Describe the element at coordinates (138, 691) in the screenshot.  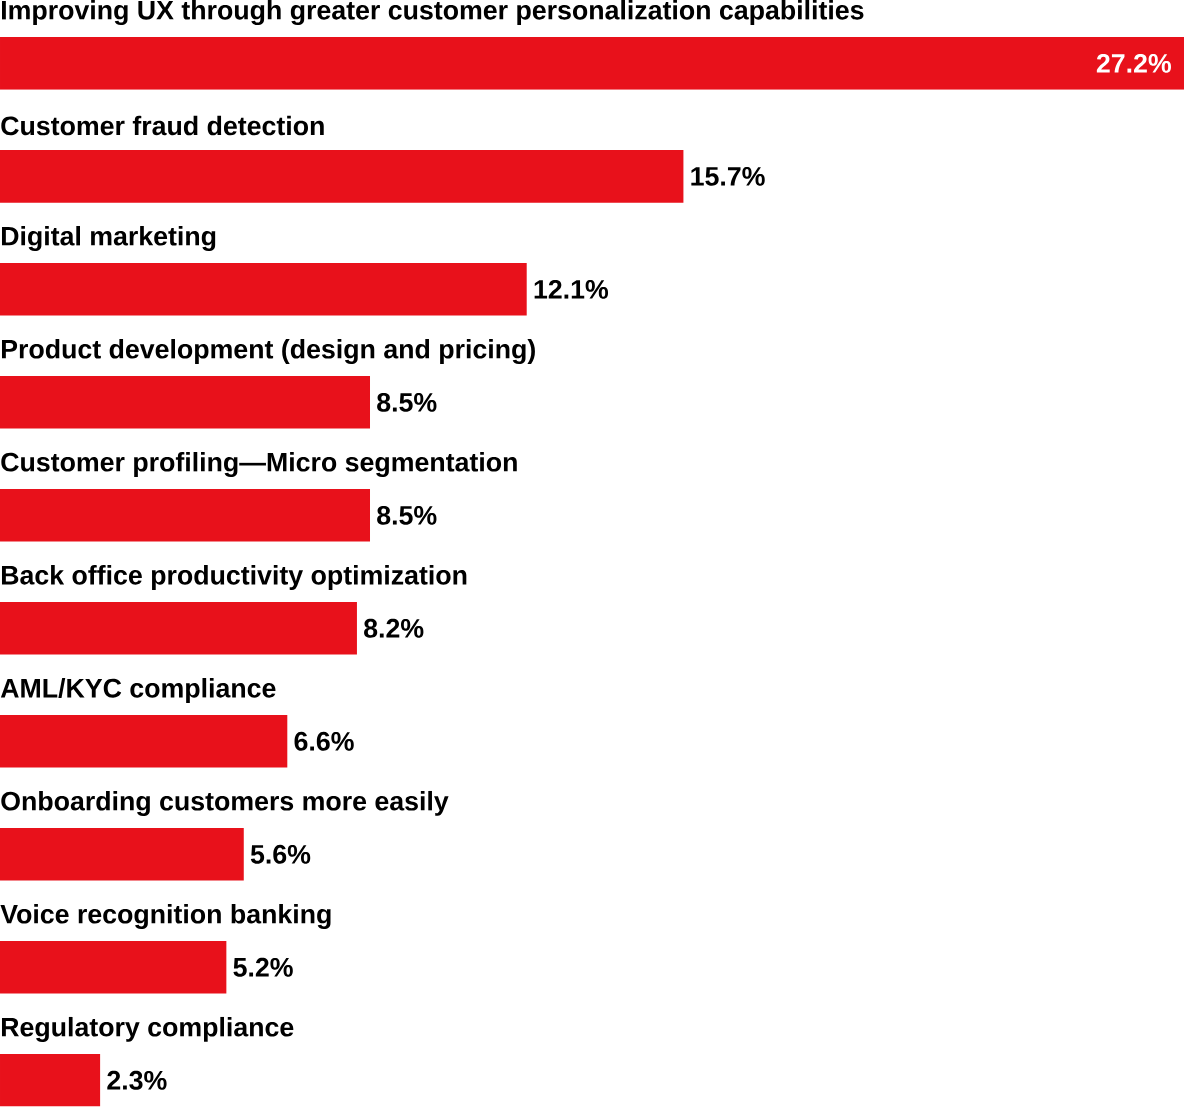
I see `y-tick-label: AML/KYC compliance` at that location.